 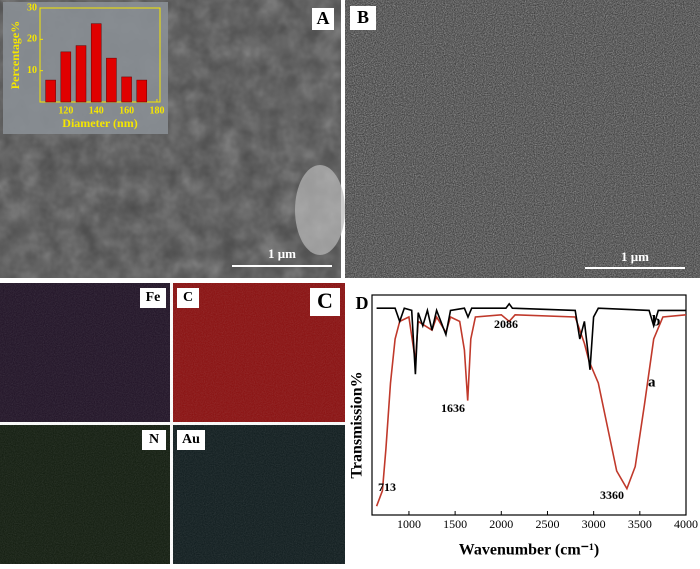 What do you see at coordinates (126, 110) in the screenshot?
I see `x-tick-label: 160` at bounding box center [126, 110].